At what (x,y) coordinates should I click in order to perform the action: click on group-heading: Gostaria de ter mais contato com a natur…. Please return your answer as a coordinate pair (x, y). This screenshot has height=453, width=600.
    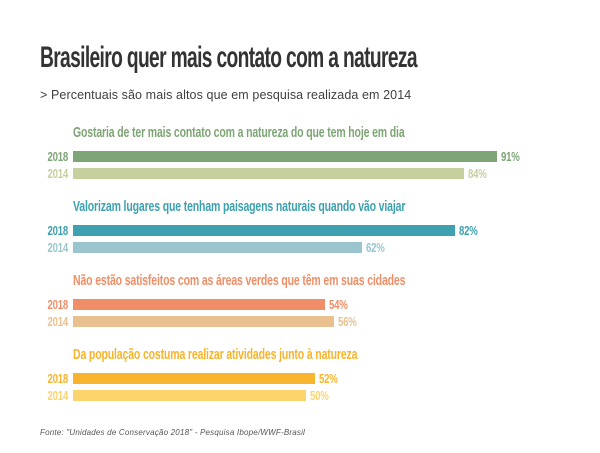
    Looking at the image, I should click on (239, 132).